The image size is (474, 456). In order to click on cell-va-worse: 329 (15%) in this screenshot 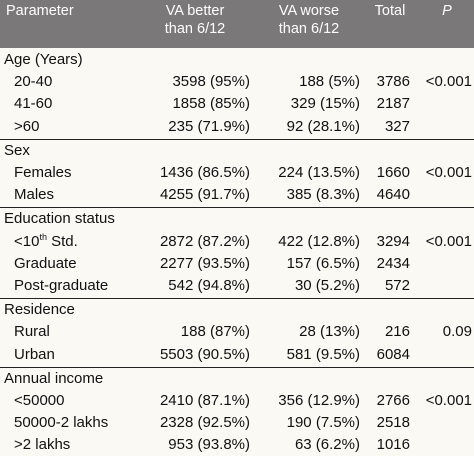, I will do `click(325, 104)`.